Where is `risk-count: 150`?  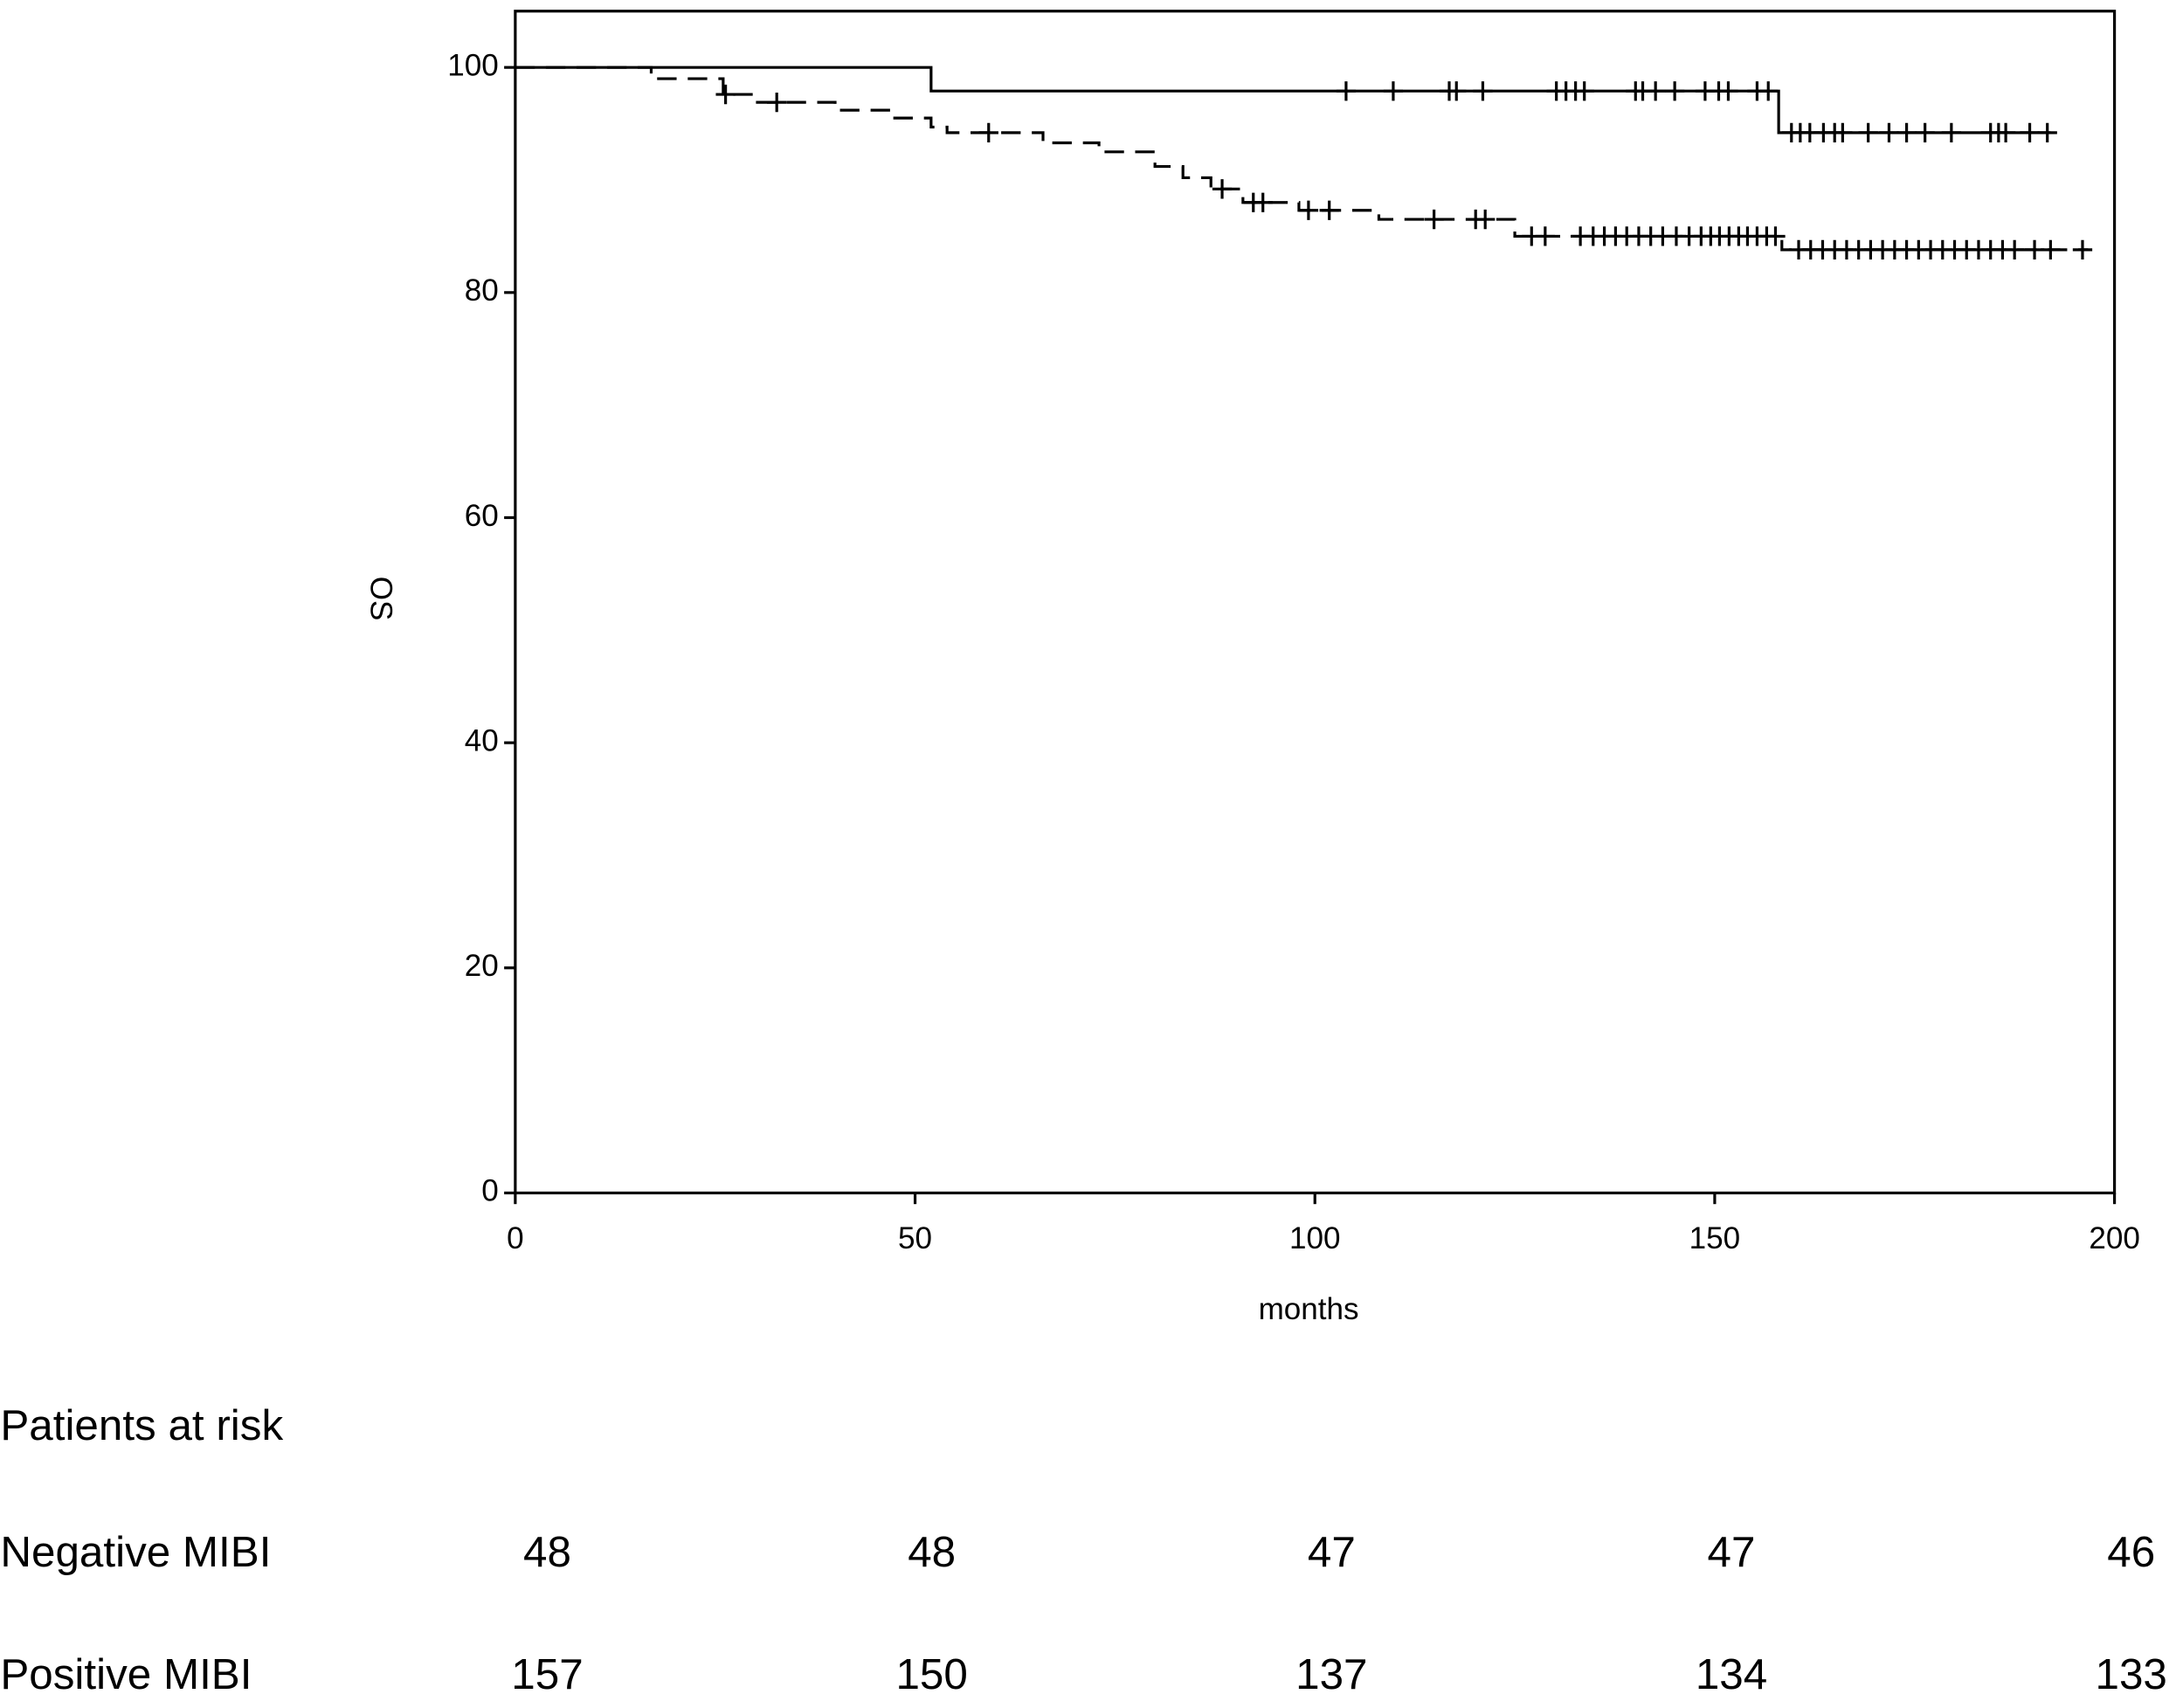 risk-count: 150 is located at coordinates (931, 1674).